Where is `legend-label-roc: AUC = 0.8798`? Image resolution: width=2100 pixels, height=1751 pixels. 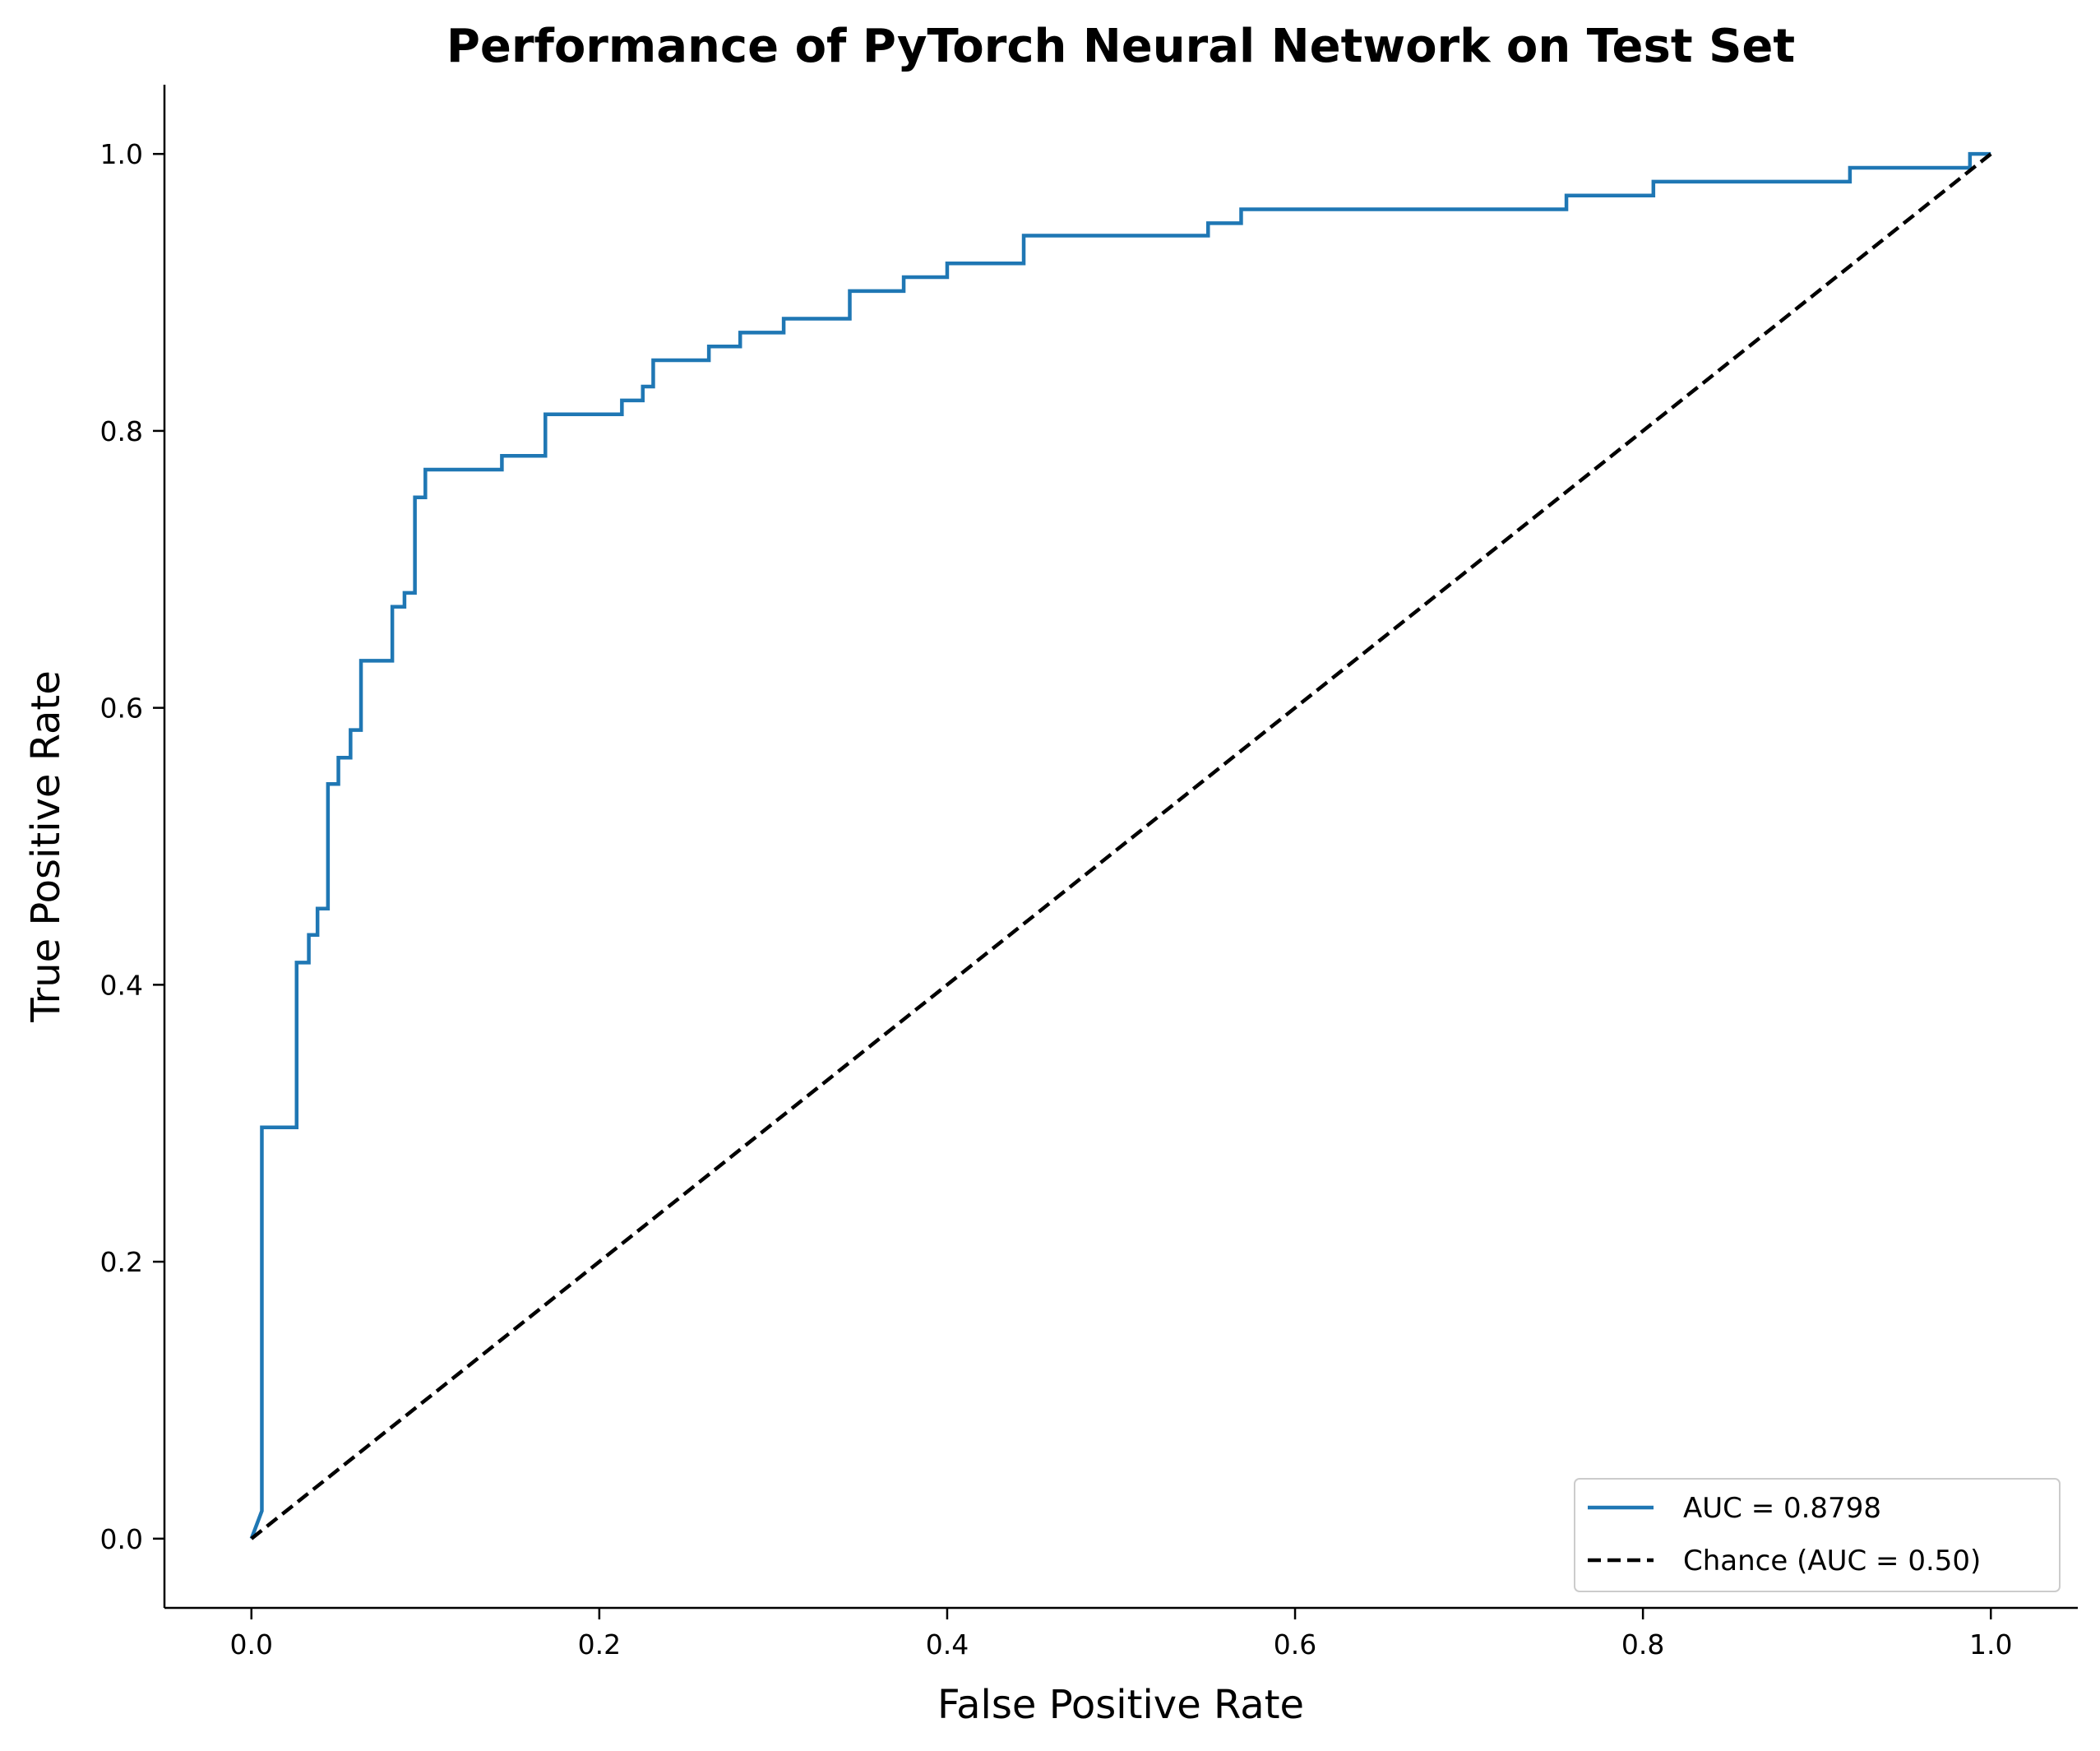 legend-label-roc: AUC = 0.8798 is located at coordinates (1782, 1508).